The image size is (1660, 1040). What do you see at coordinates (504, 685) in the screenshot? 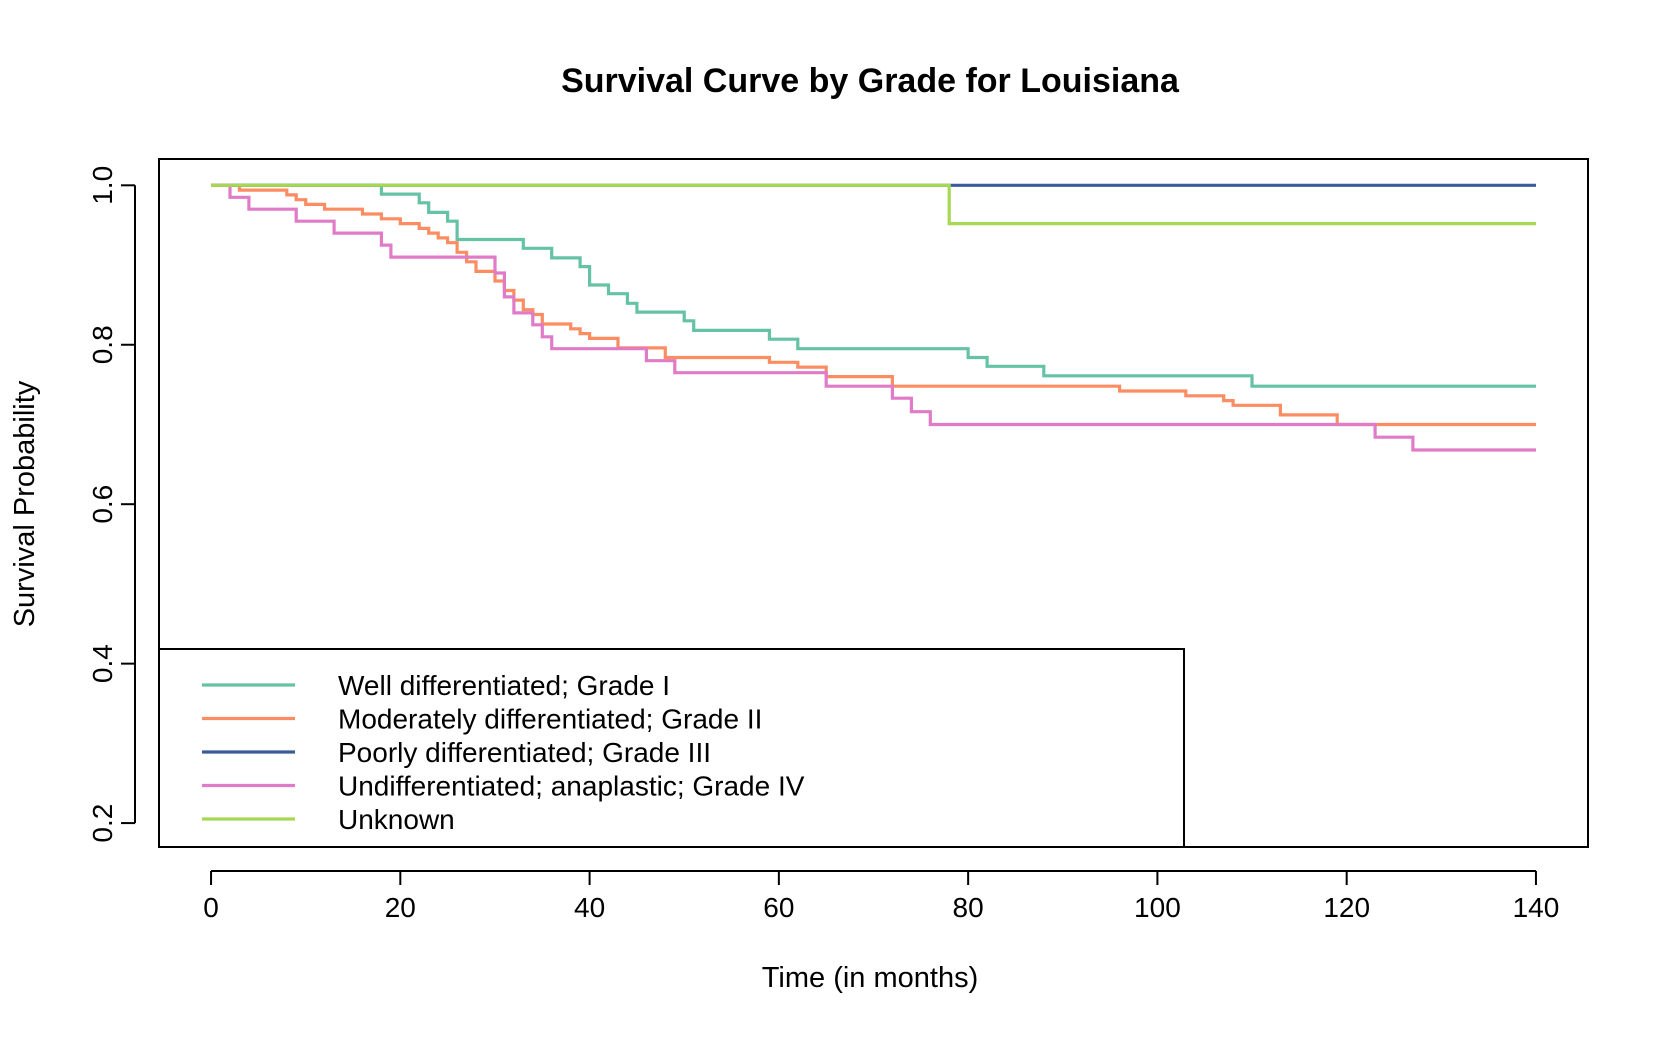
I see `legend-entry-label: Well differentiated; Grade I` at bounding box center [504, 685].